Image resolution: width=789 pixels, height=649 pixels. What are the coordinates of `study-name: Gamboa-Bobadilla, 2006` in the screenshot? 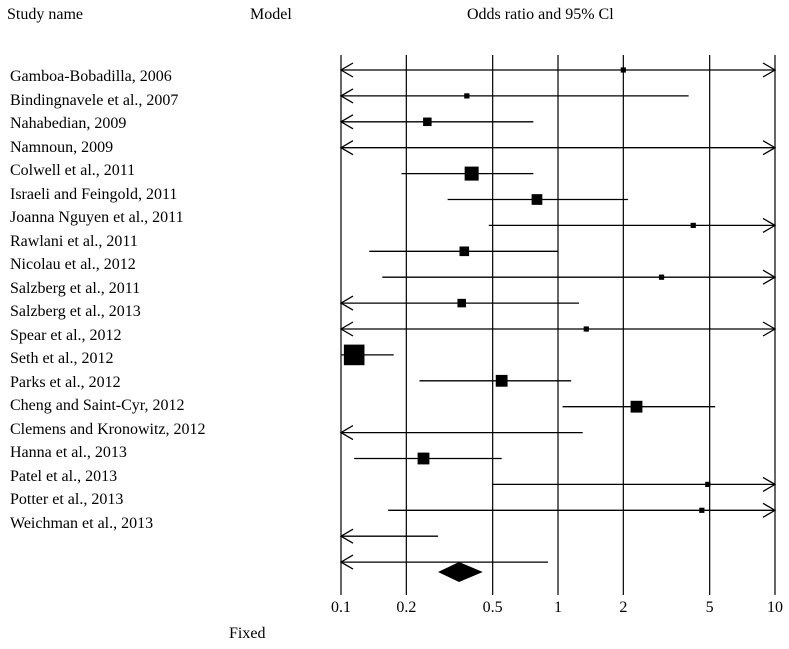 It's located at (91, 76).